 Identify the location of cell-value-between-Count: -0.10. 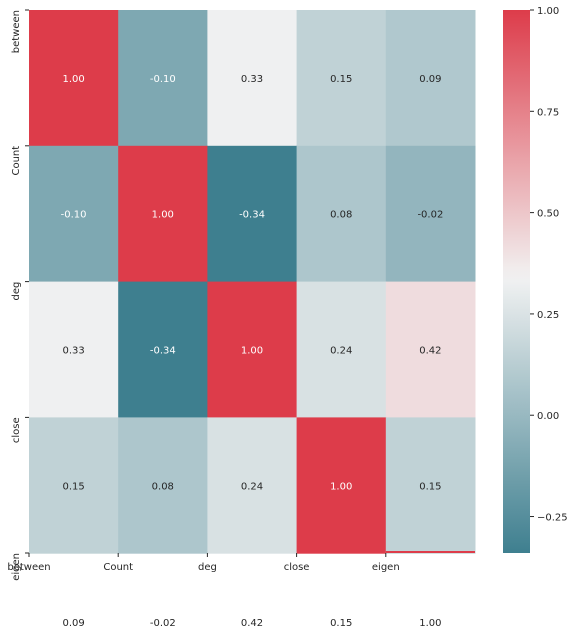
(163, 79).